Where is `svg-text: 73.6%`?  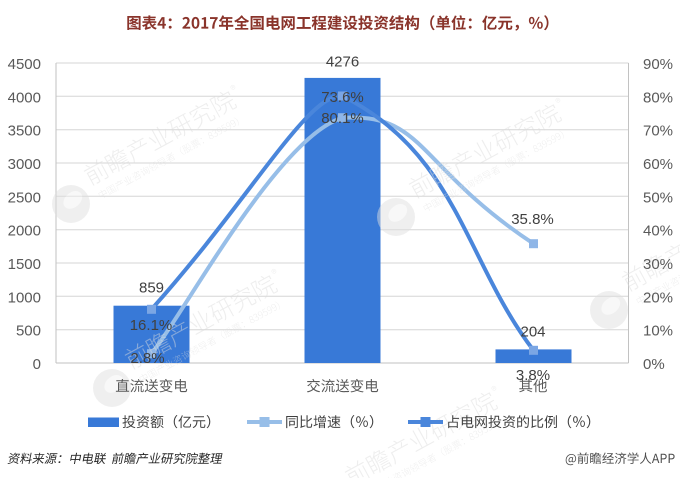 svg-text: 73.6% is located at coordinates (342, 97).